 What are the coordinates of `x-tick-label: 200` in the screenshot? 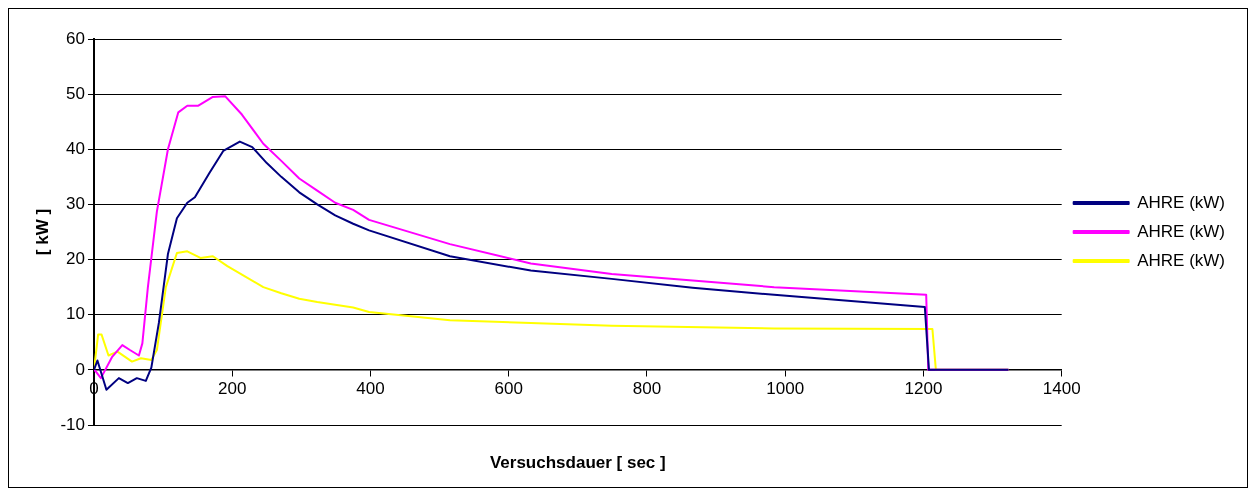 It's located at (232, 388).